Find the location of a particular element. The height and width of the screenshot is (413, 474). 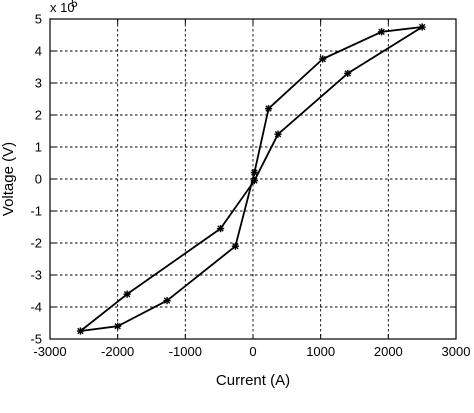

x-tick-label: -1000 is located at coordinates (185, 351).